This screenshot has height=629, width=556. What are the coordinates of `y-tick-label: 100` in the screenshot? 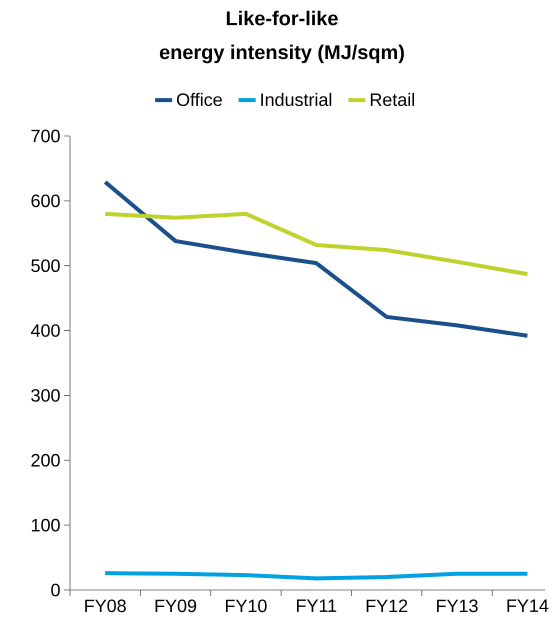 It's located at (46, 525).